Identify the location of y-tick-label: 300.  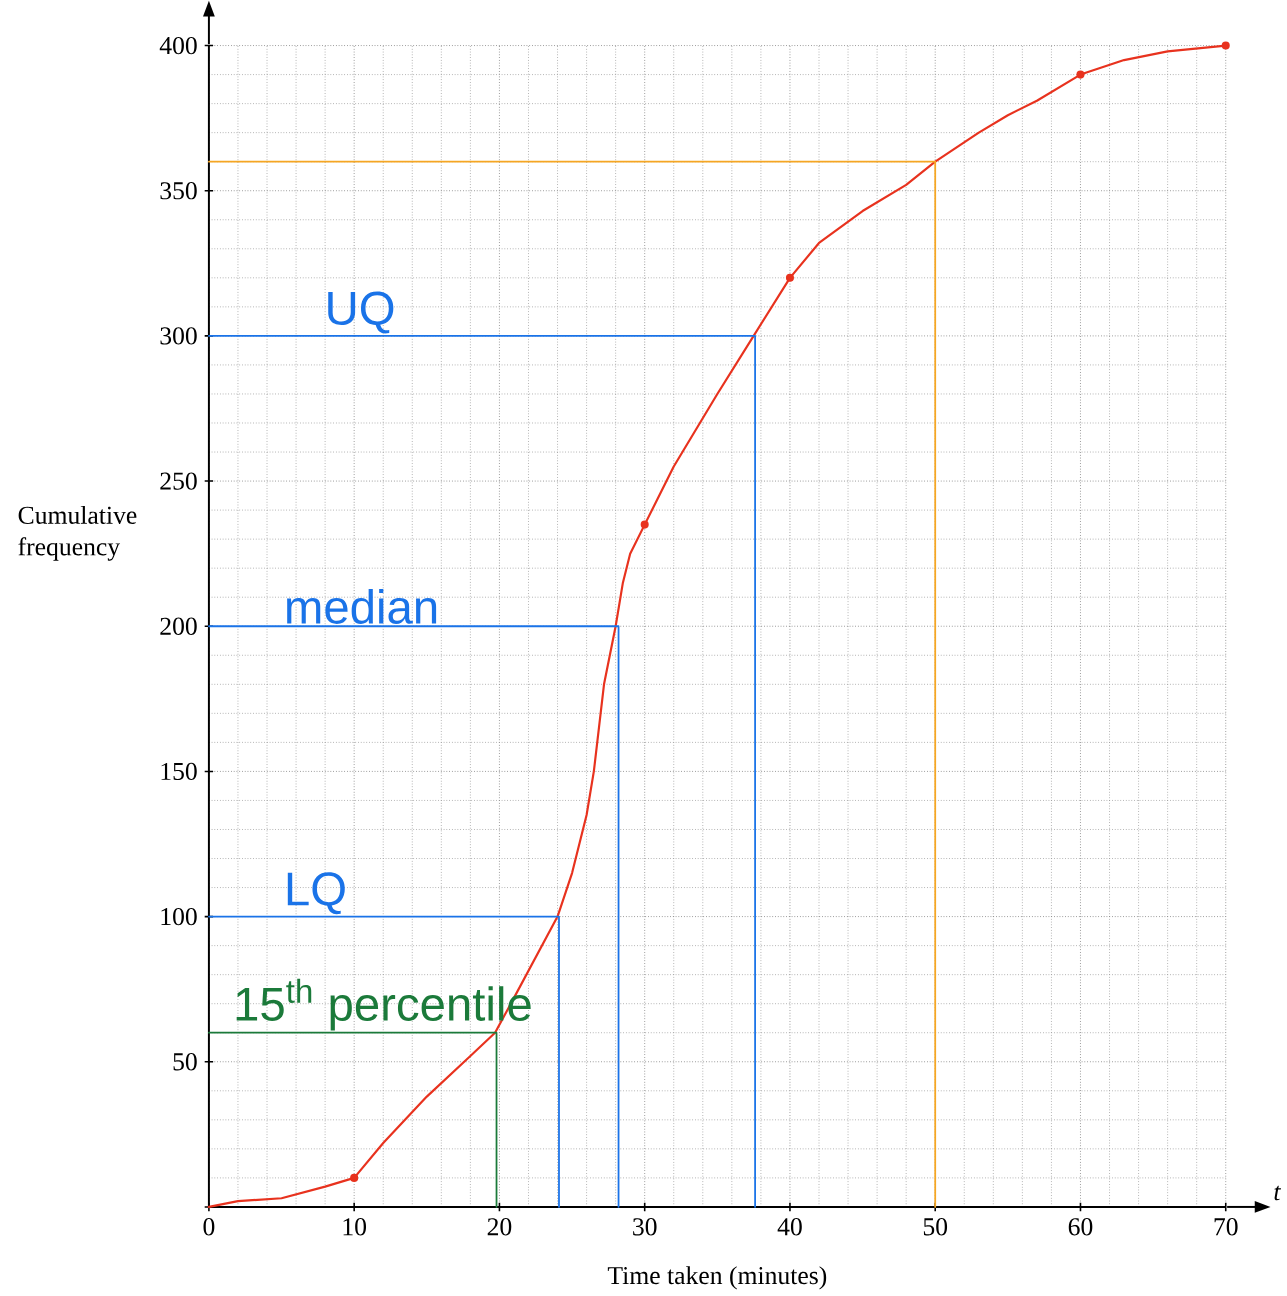
(178, 336).